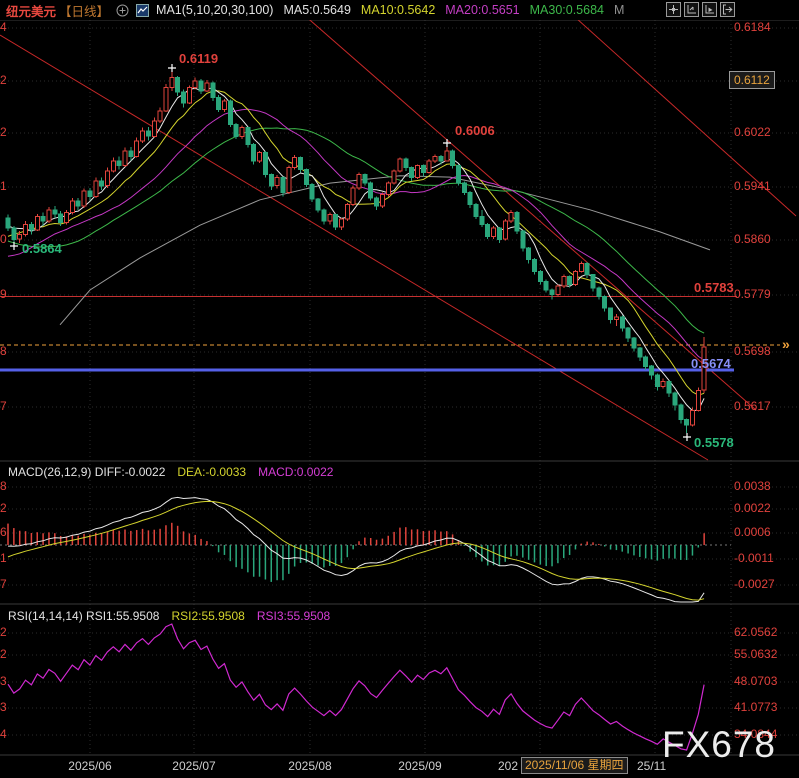  I want to click on ma-legend-item: MA1(5,10,20,30,100), so click(215, 10).